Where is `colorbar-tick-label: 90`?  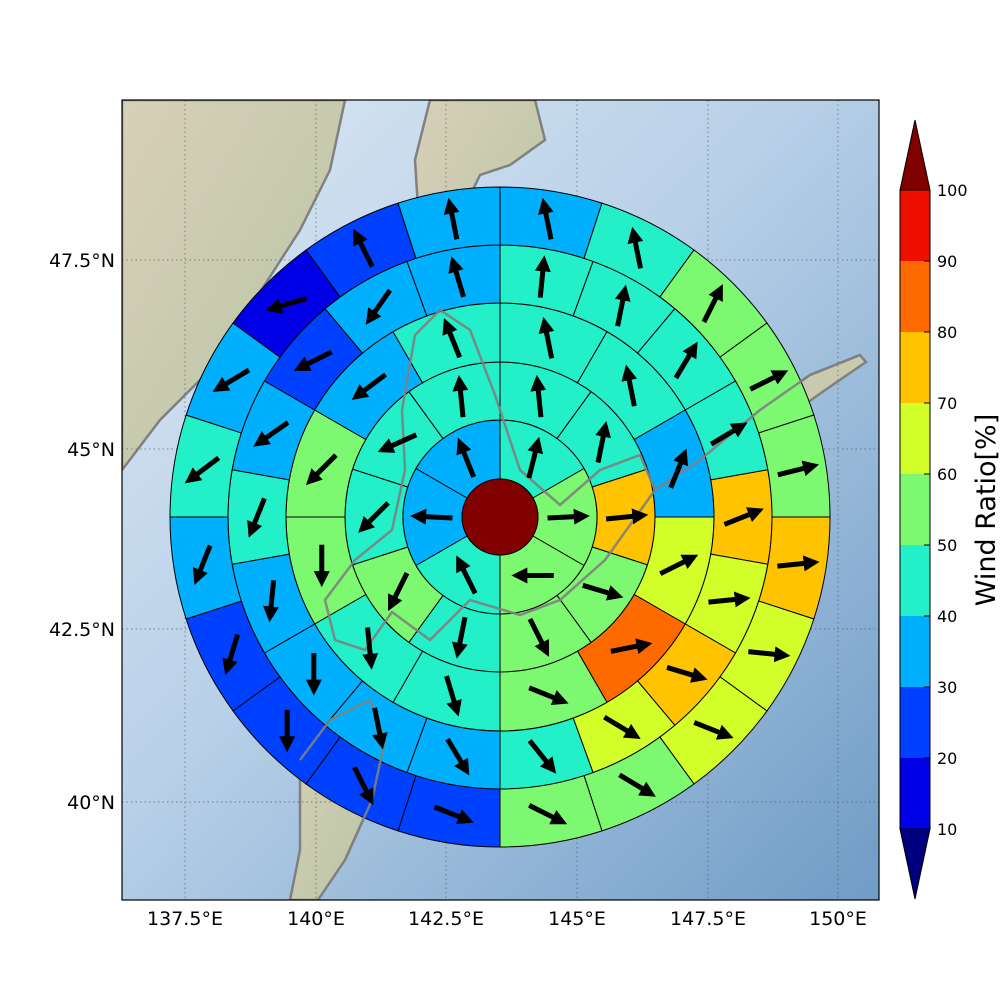 colorbar-tick-label: 90 is located at coordinates (947, 261).